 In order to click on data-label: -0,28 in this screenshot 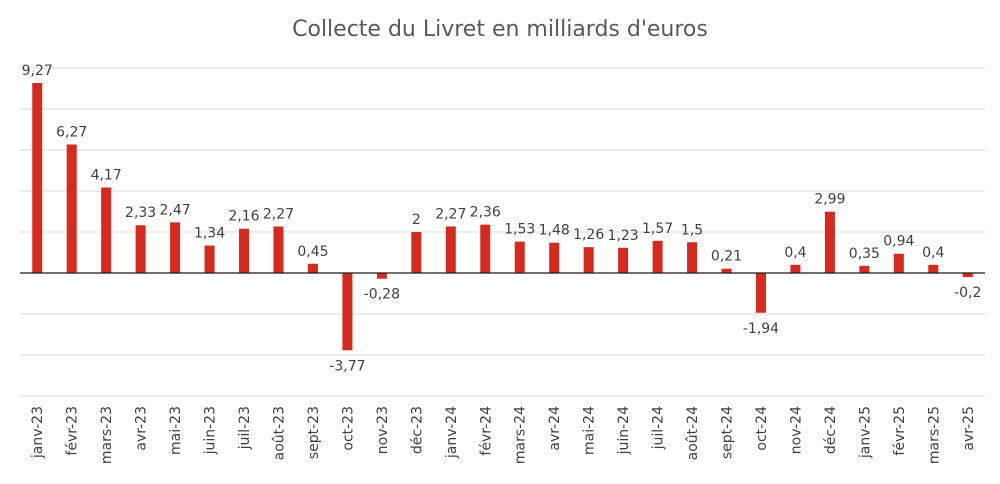, I will do `click(382, 295)`.